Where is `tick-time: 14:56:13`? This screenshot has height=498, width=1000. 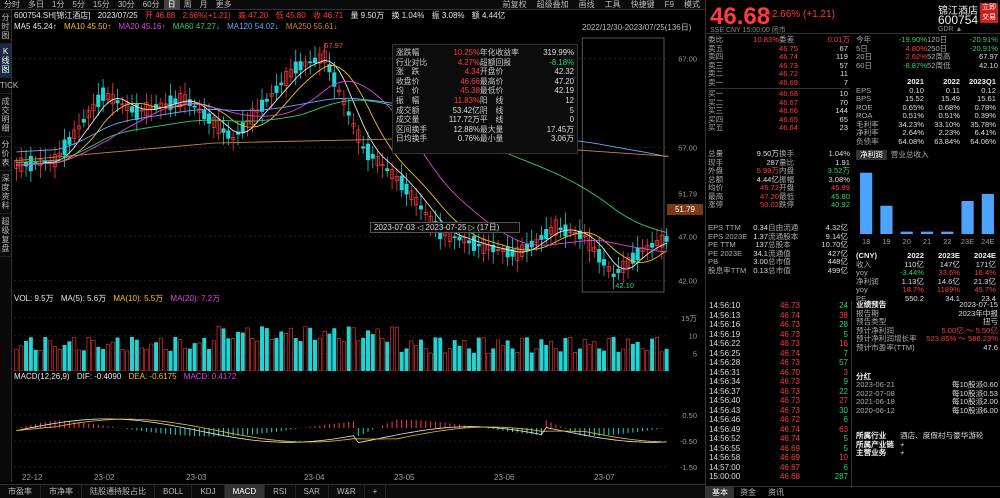
tick-time: 14:56:13 is located at coordinates (725, 315).